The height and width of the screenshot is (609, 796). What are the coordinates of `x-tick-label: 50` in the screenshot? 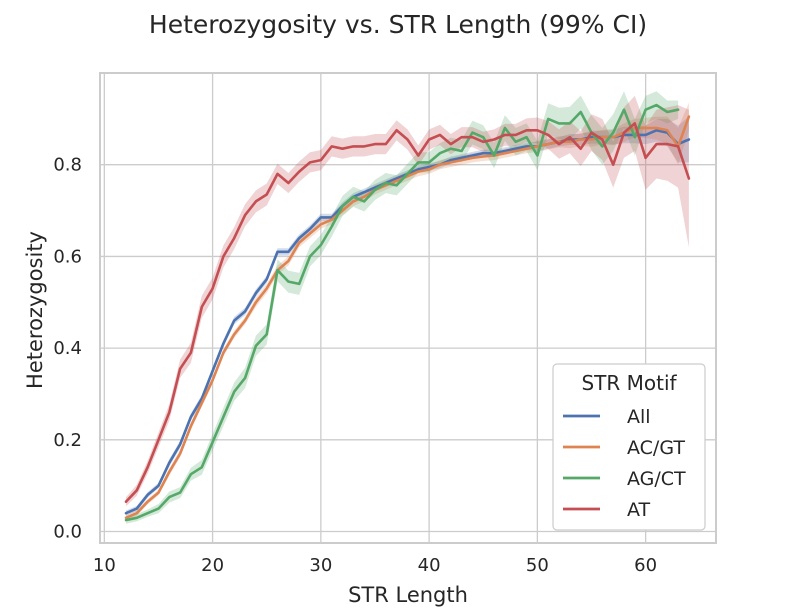 It's located at (537, 565).